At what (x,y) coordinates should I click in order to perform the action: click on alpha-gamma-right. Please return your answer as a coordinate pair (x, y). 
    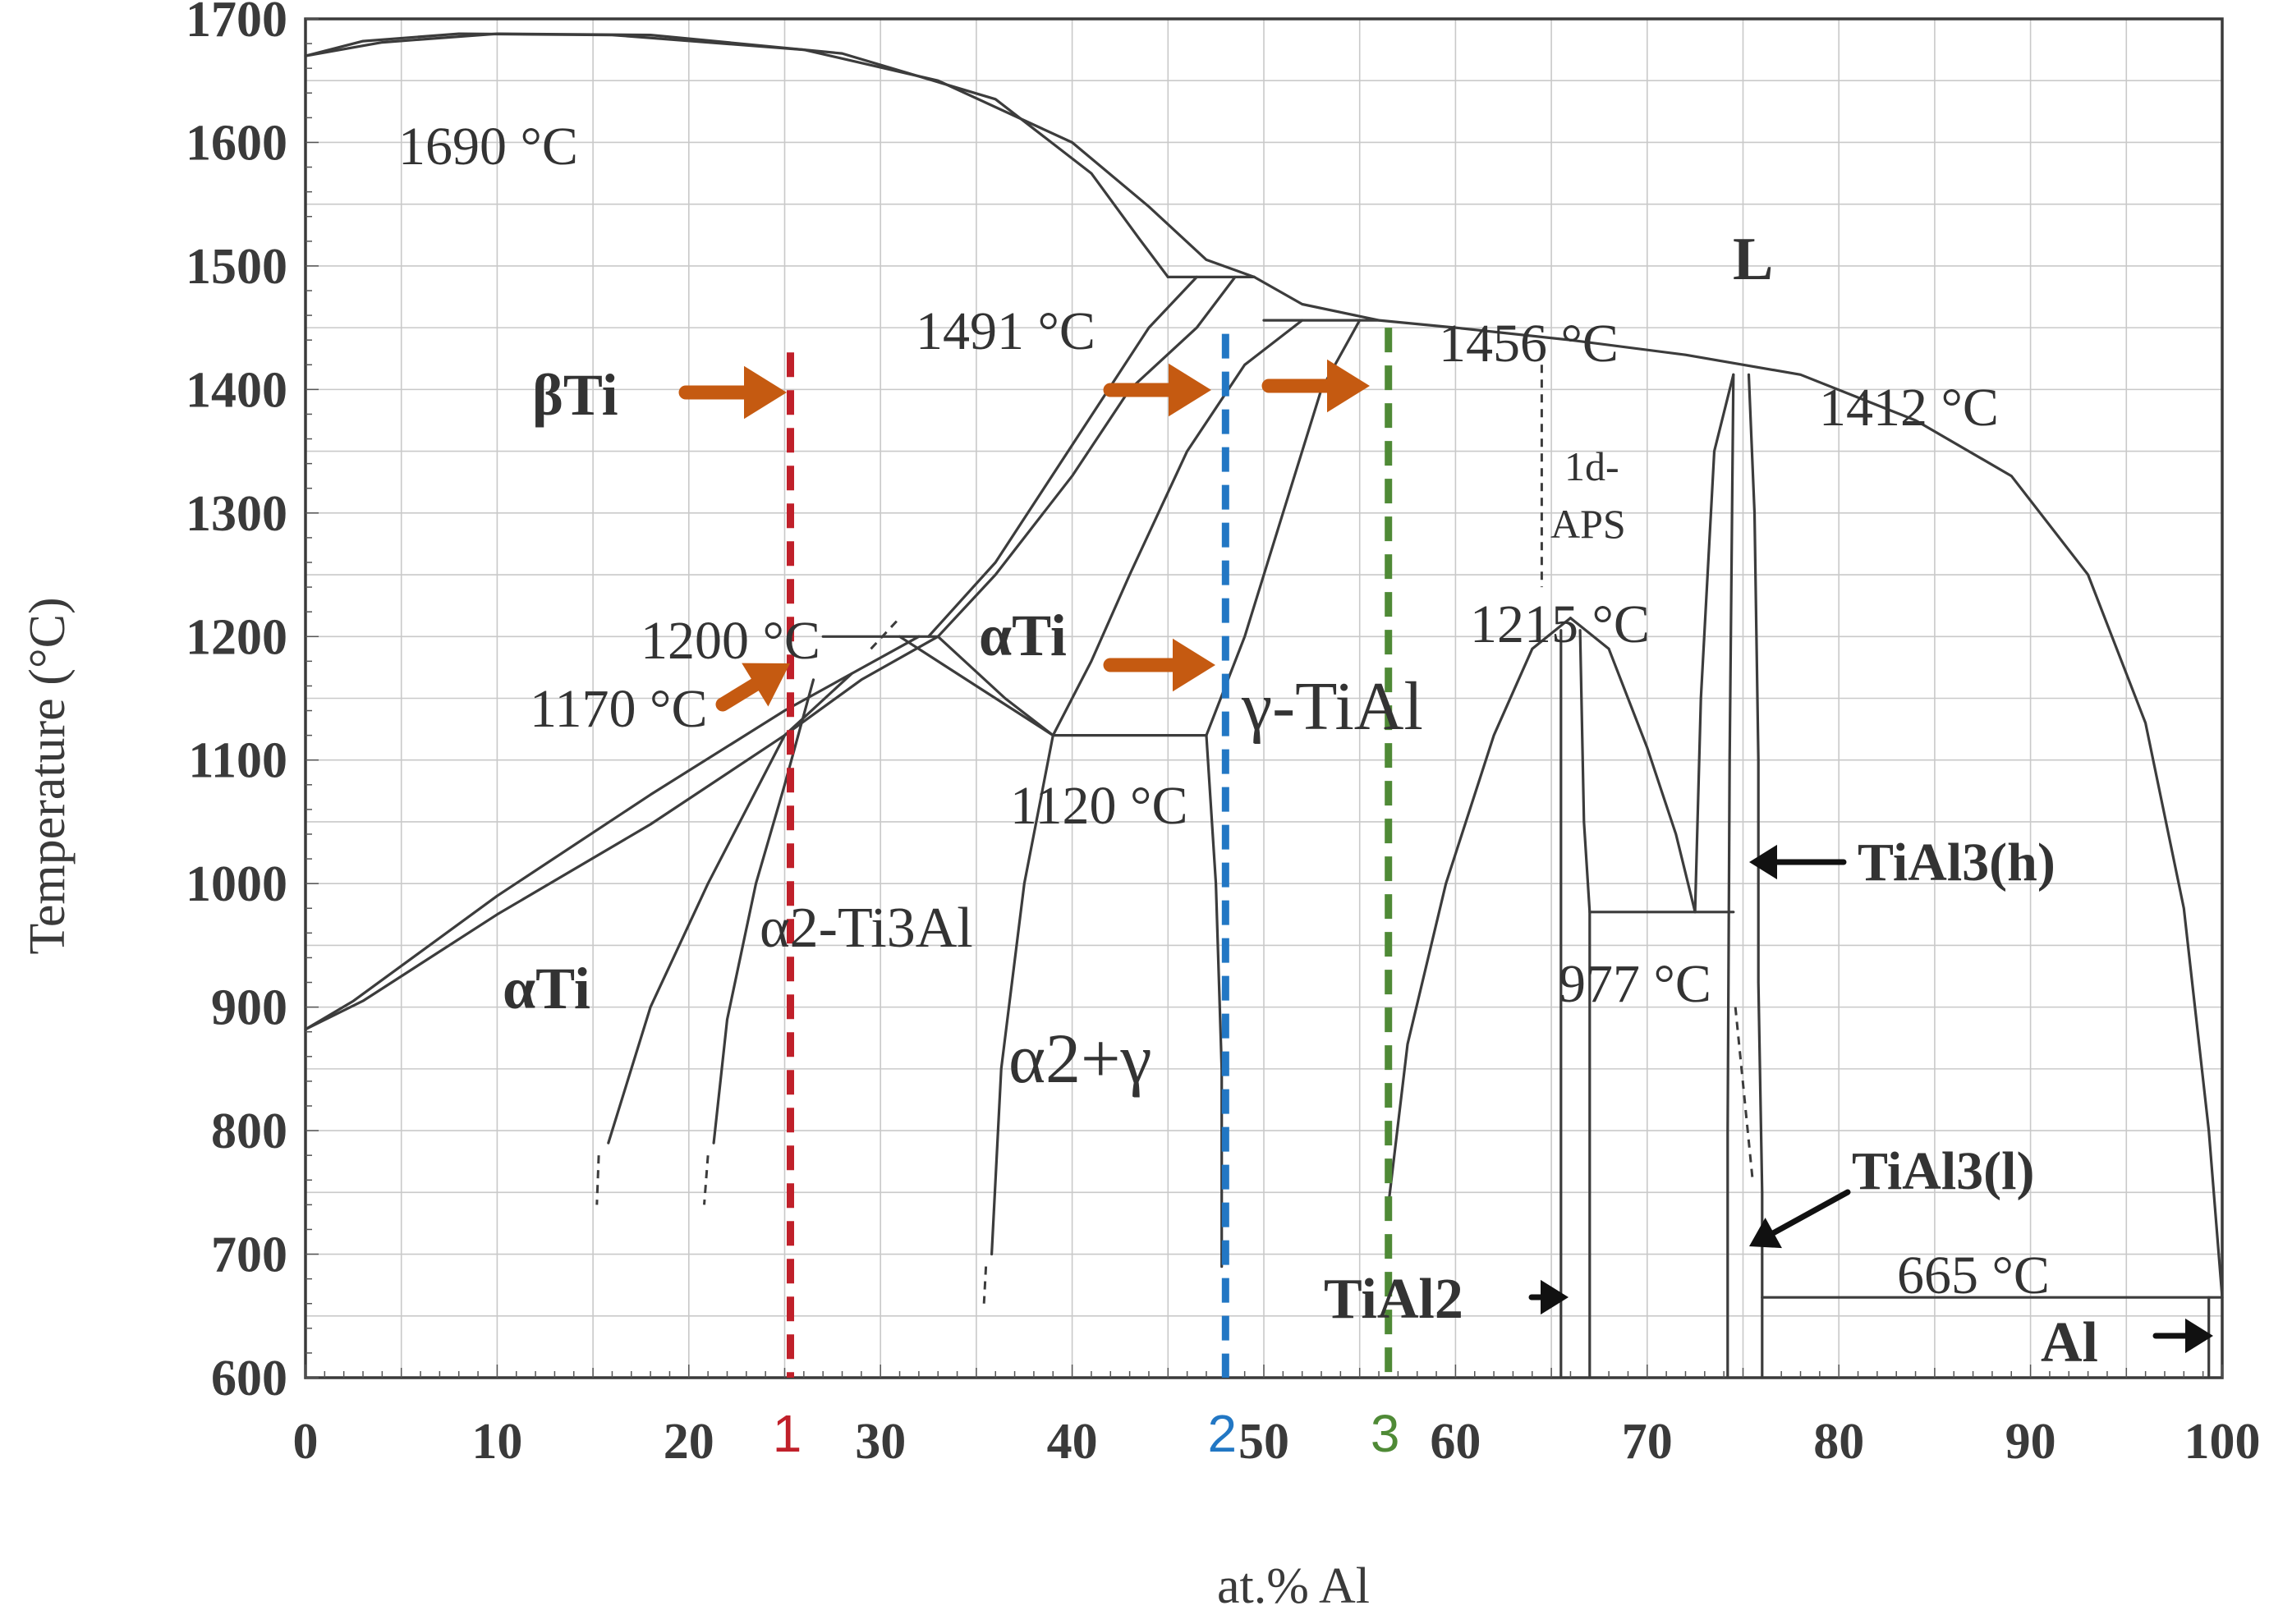
    Looking at the image, I should click on (1177, 528).